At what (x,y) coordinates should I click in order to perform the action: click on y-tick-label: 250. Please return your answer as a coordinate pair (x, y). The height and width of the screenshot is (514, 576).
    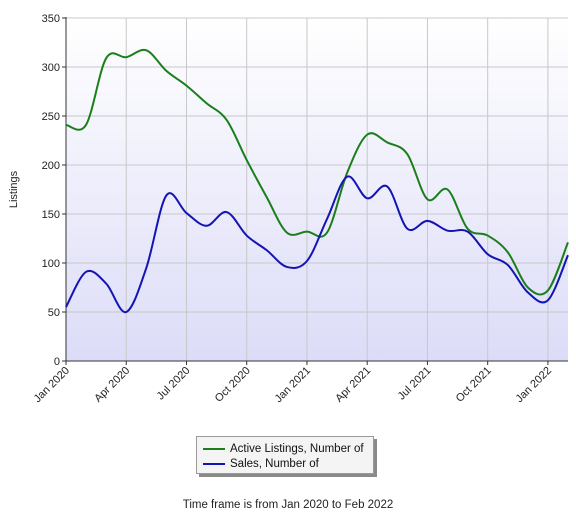
    Looking at the image, I should click on (51, 117).